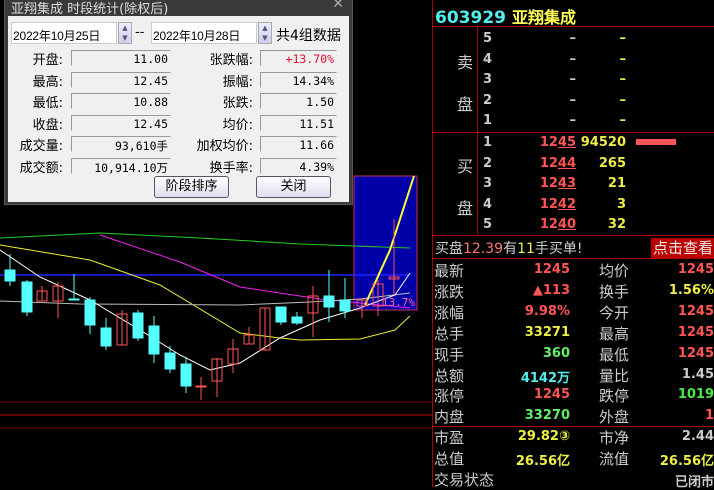 Image resolution: width=714 pixels, height=490 pixels. Describe the element at coordinates (614, 354) in the screenshot. I see `stat-label: 最低` at that location.